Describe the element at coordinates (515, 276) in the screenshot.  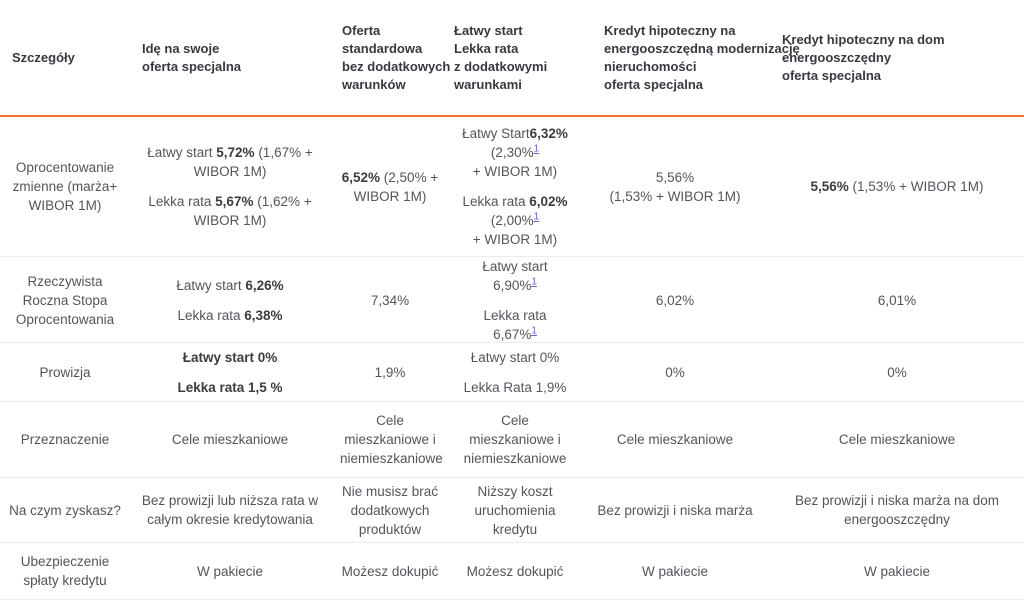
I see `cell-paragraph: Łatwy start 6,90%1` at that location.